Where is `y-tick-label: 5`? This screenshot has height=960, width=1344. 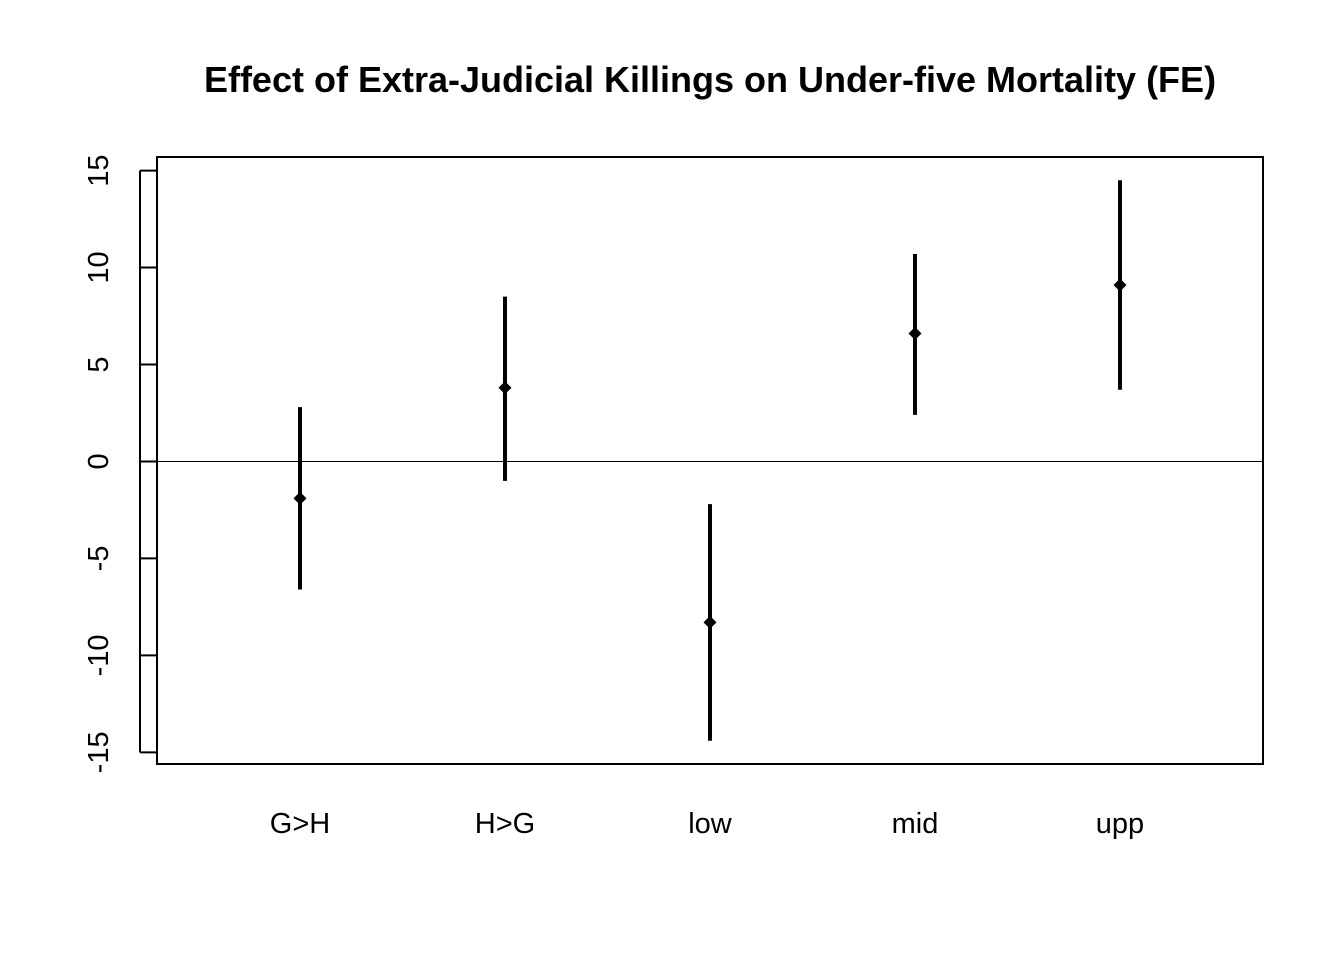 y-tick-label: 5 is located at coordinates (99, 364).